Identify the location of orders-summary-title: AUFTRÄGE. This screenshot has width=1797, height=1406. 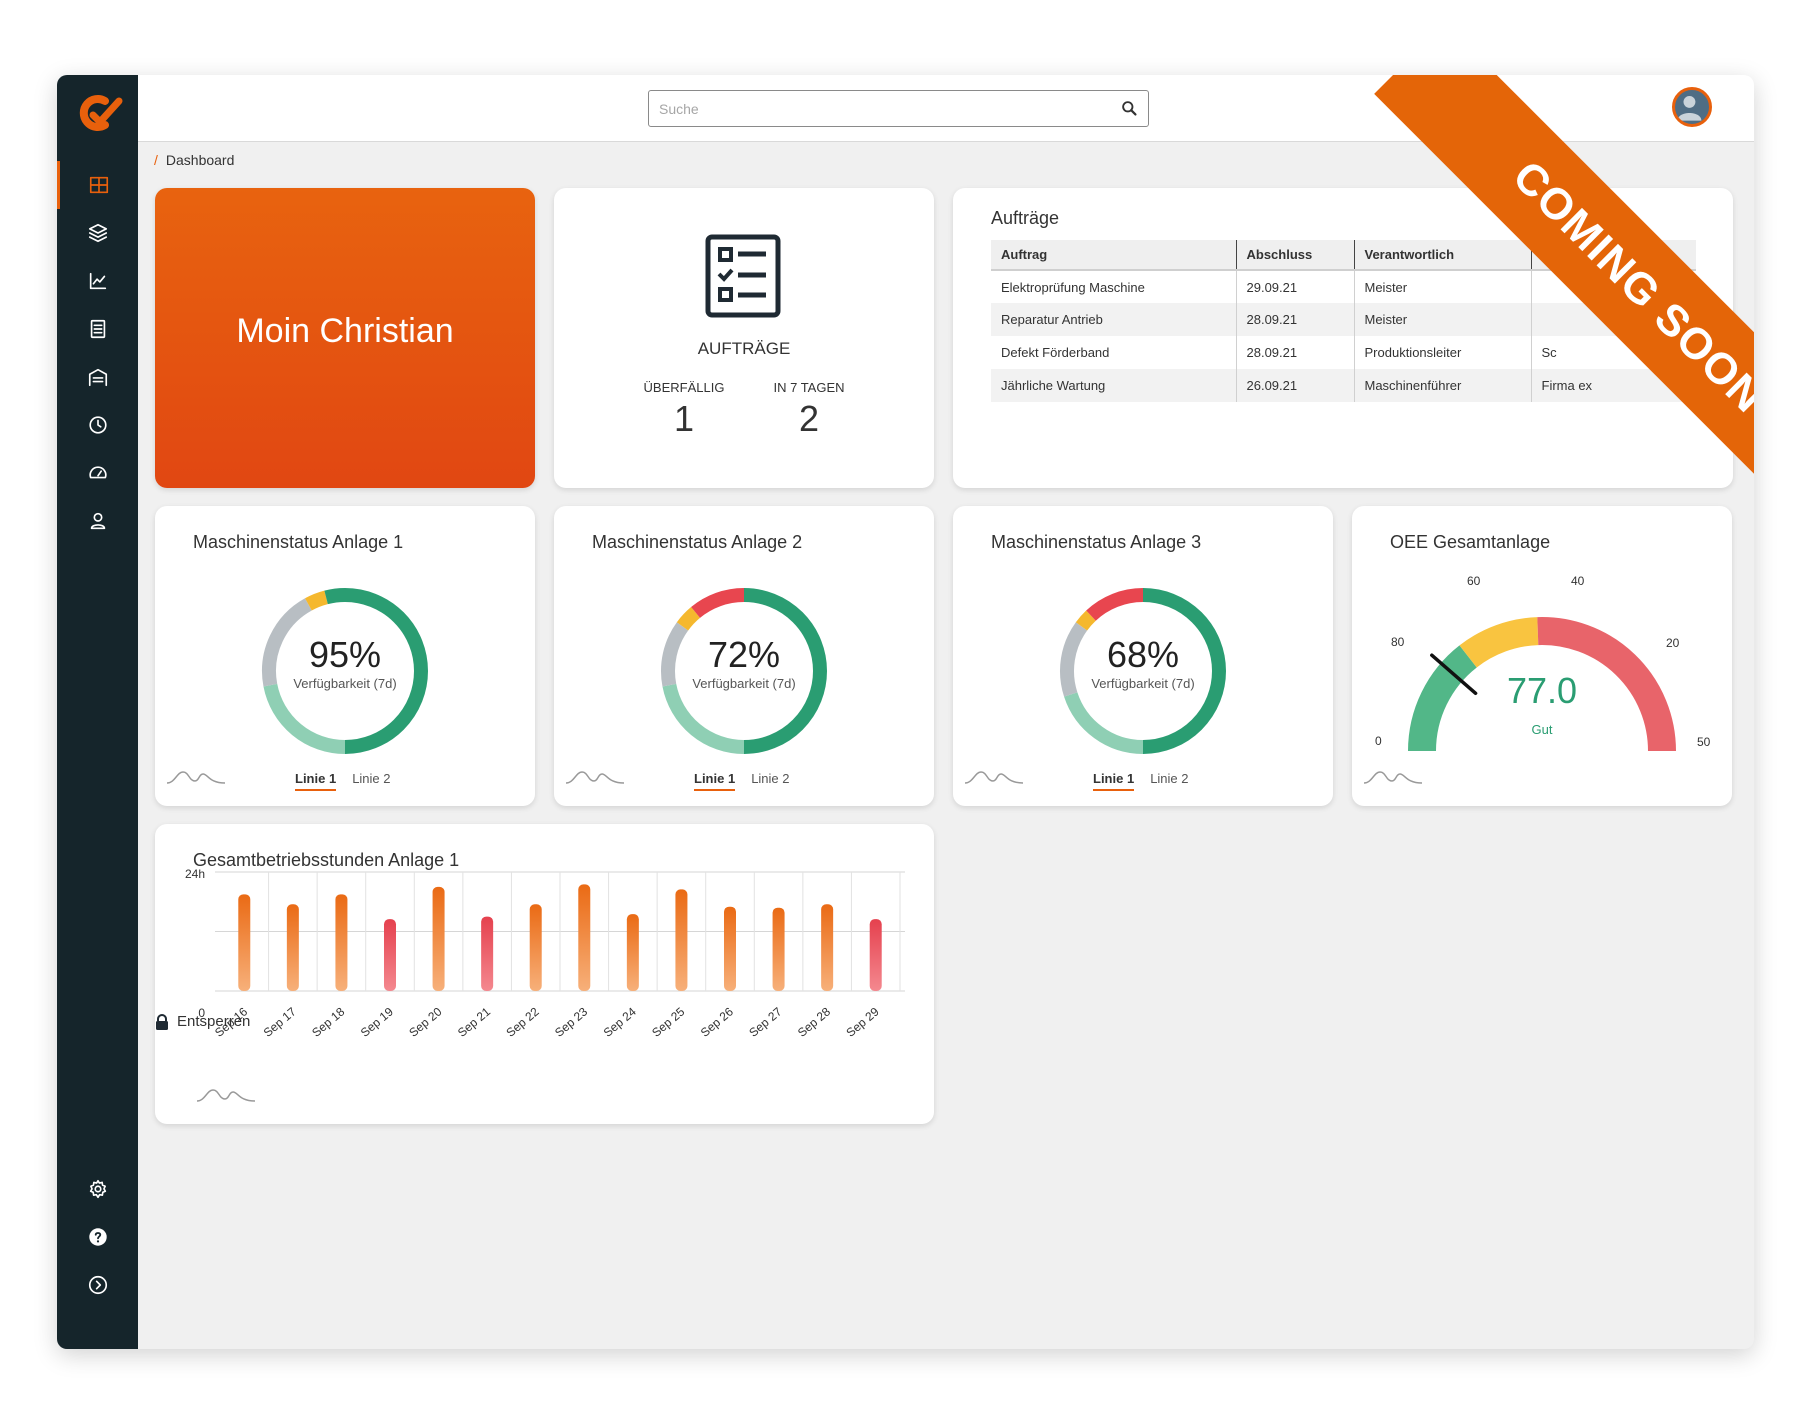
(744, 348).